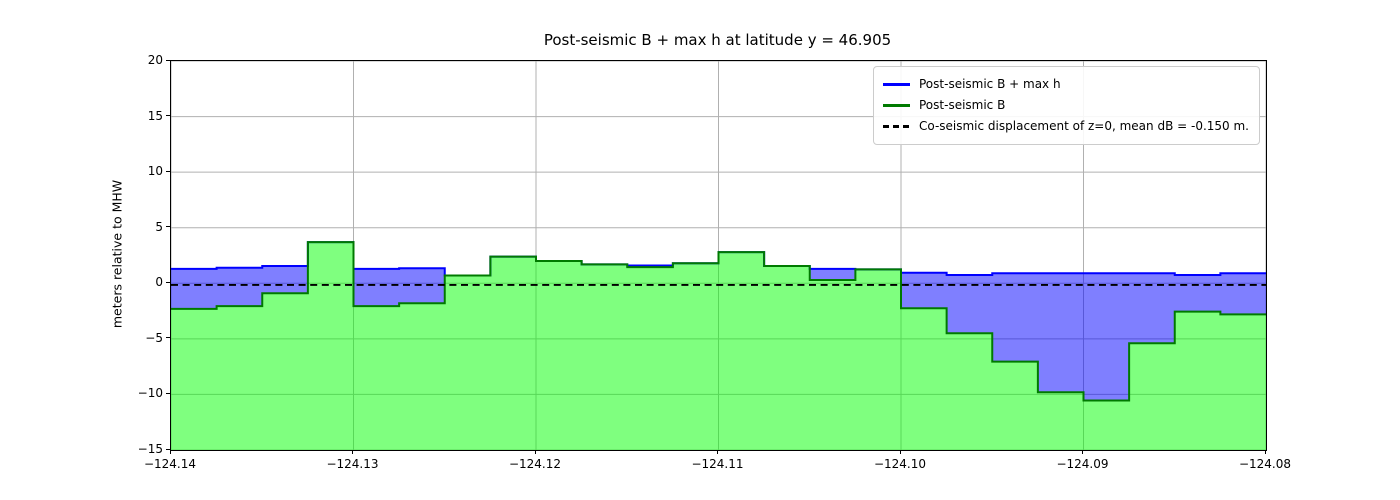 The image size is (1400, 500). Describe the element at coordinates (900, 464) in the screenshot. I see `x-axis-tick-label: −124.10` at that location.